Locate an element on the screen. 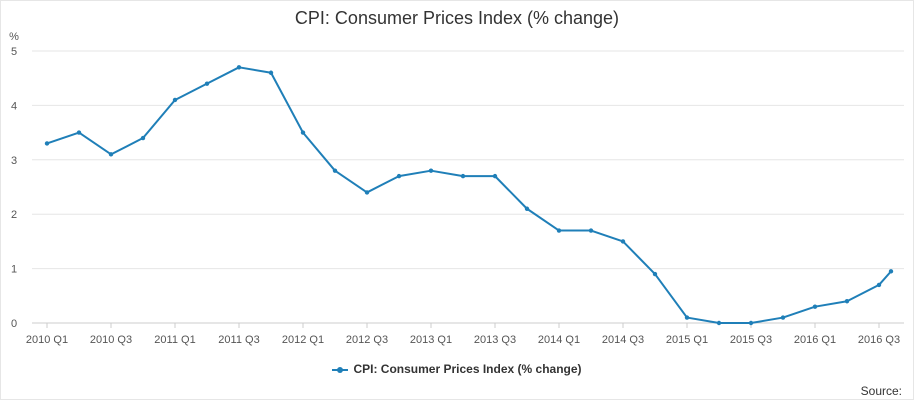 This screenshot has height=400, width=914. x-tick-label: 2012 Q3 is located at coordinates (367, 340).